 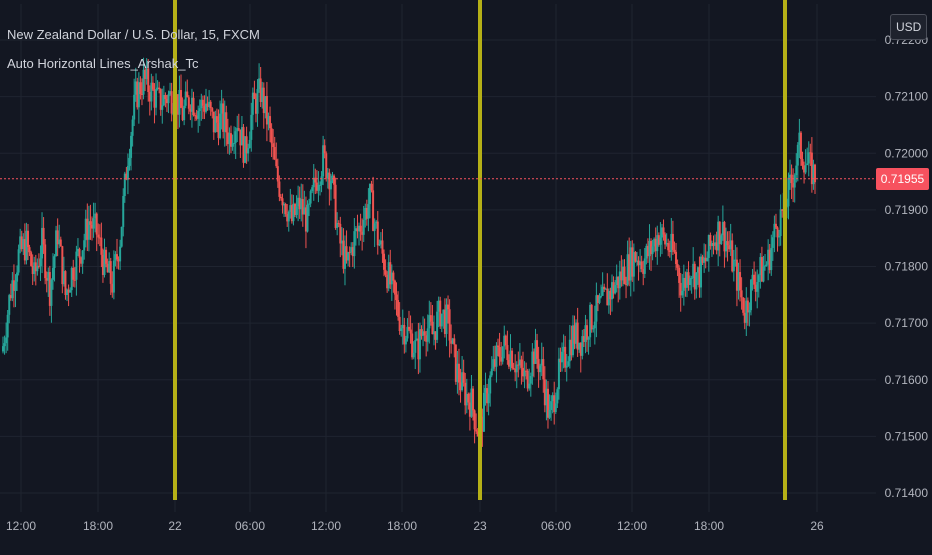 I want to click on currency-badge: USD, so click(x=909, y=27).